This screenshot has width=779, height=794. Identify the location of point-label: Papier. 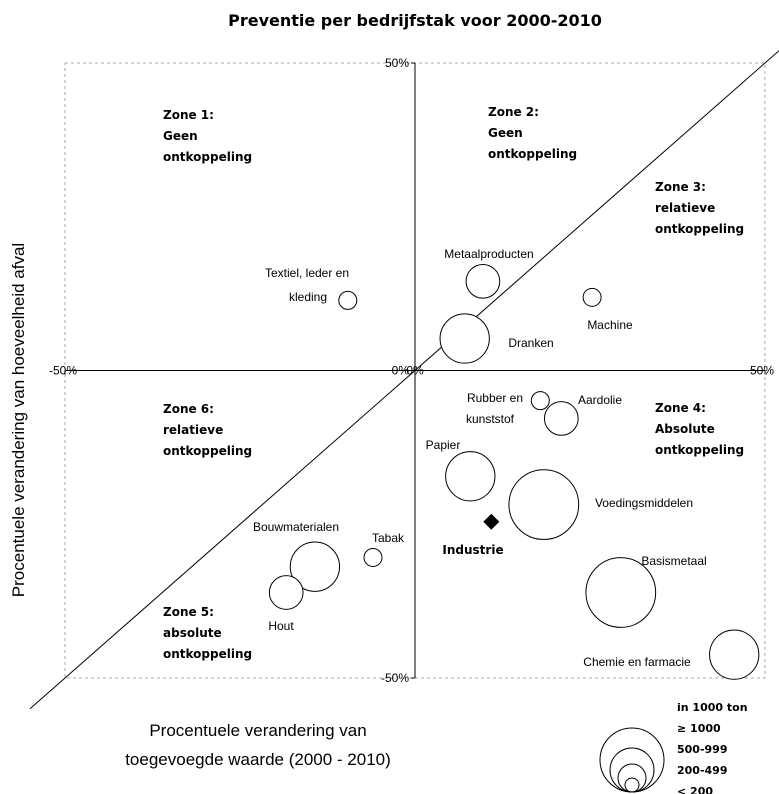
(443, 445).